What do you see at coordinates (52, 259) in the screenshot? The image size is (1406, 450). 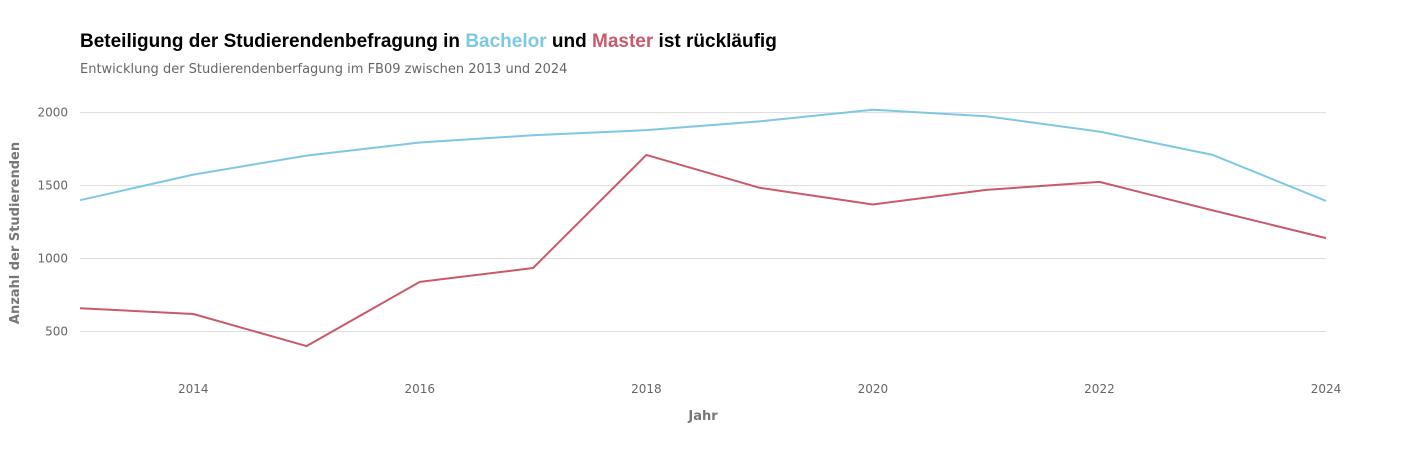 I see `y-tick-label: 1000` at bounding box center [52, 259].